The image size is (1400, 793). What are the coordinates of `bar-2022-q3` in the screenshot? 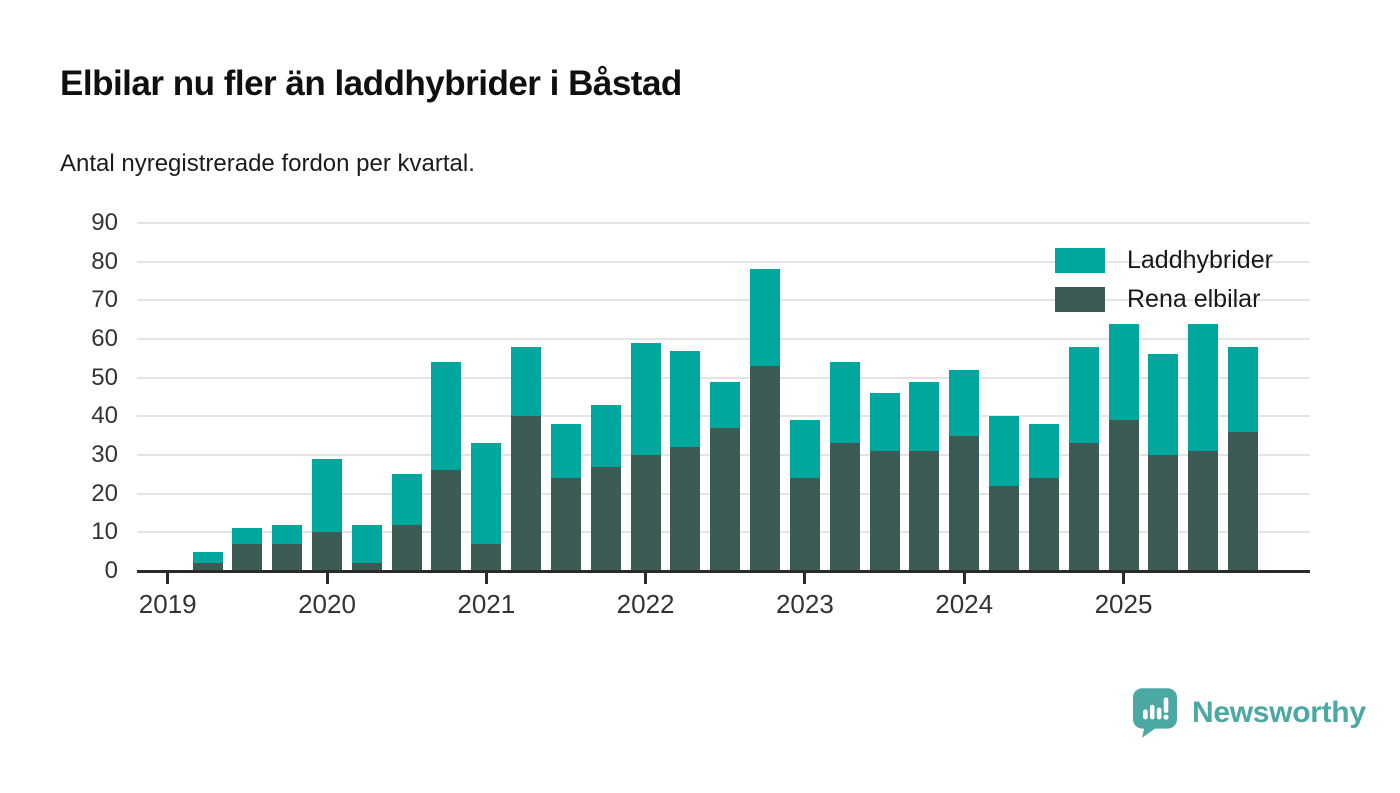 It's located at (725, 476).